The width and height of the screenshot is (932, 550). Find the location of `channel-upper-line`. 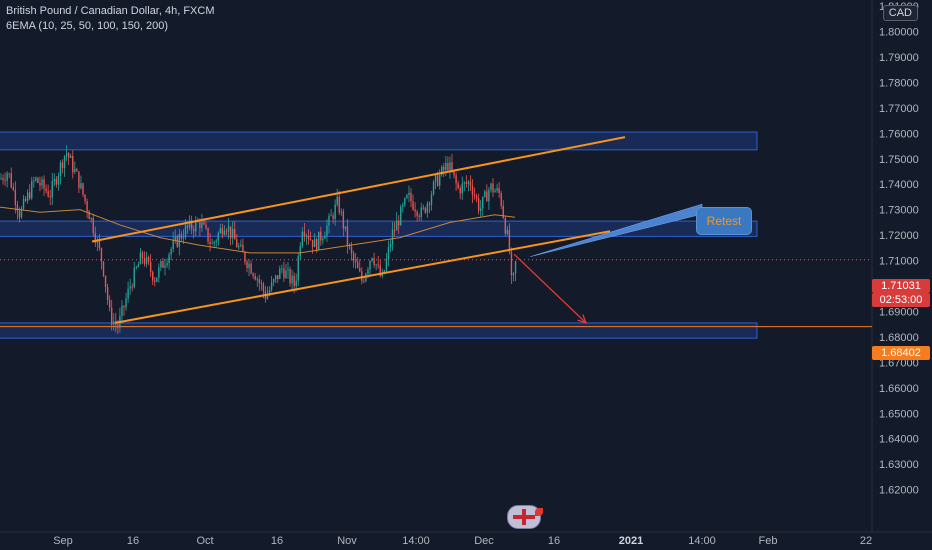

channel-upper-line is located at coordinates (358, 189).